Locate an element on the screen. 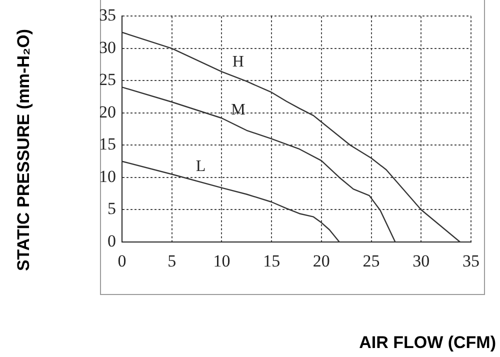 The width and height of the screenshot is (500, 357). x-tick-label: 25 is located at coordinates (371, 261).